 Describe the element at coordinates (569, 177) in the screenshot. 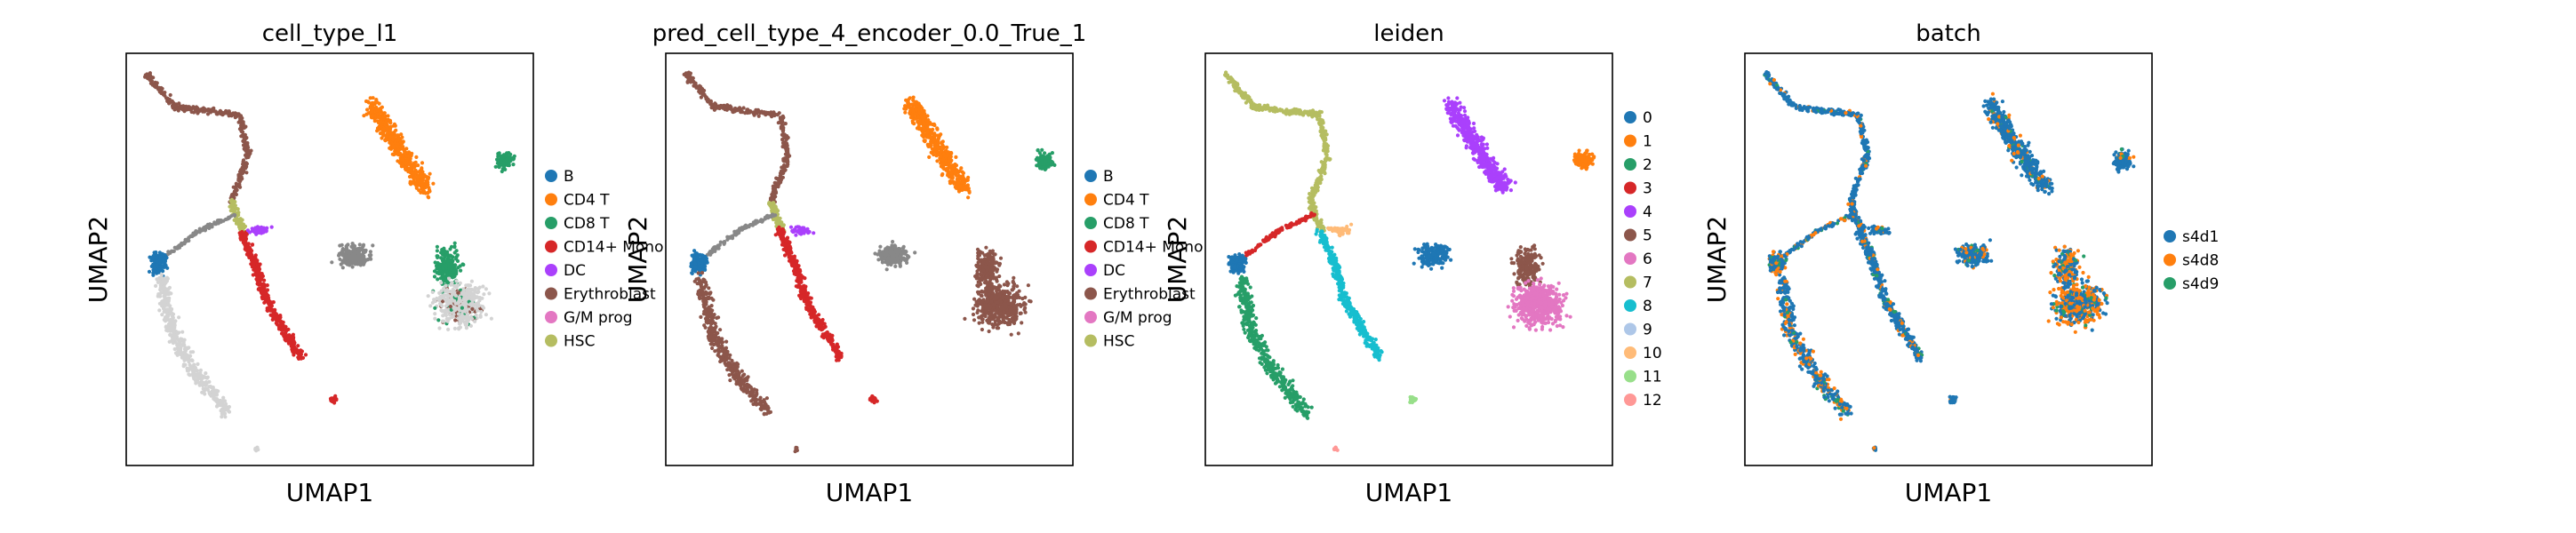

I see `legend-label: B` at that location.